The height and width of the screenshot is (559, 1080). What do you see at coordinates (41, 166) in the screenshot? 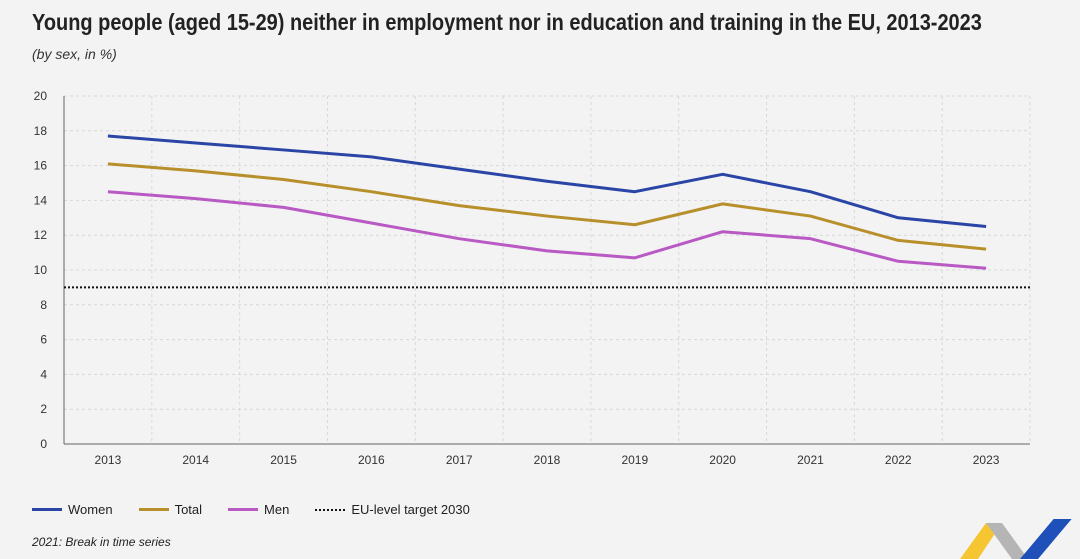
I see `y-tick-label: 16` at bounding box center [41, 166].